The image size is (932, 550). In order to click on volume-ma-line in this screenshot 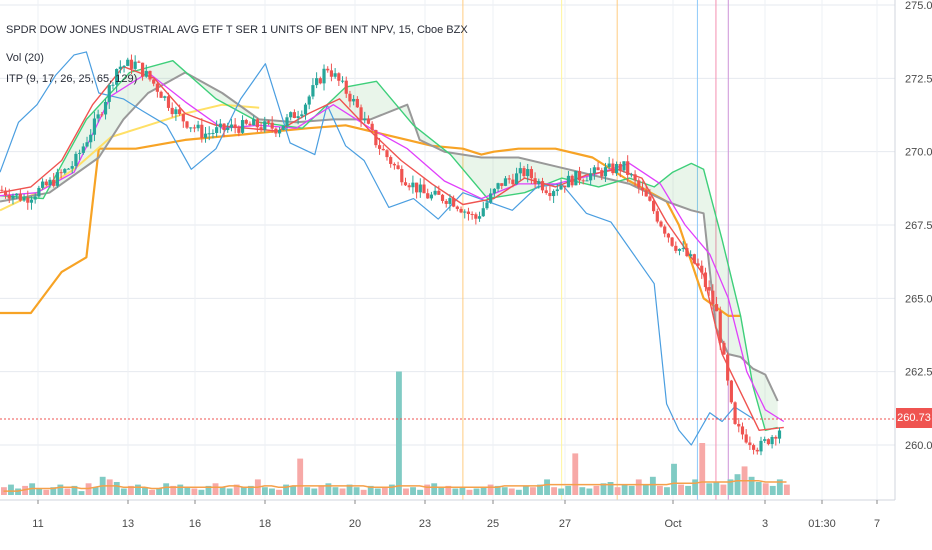, I will do `click(395, 485)`.